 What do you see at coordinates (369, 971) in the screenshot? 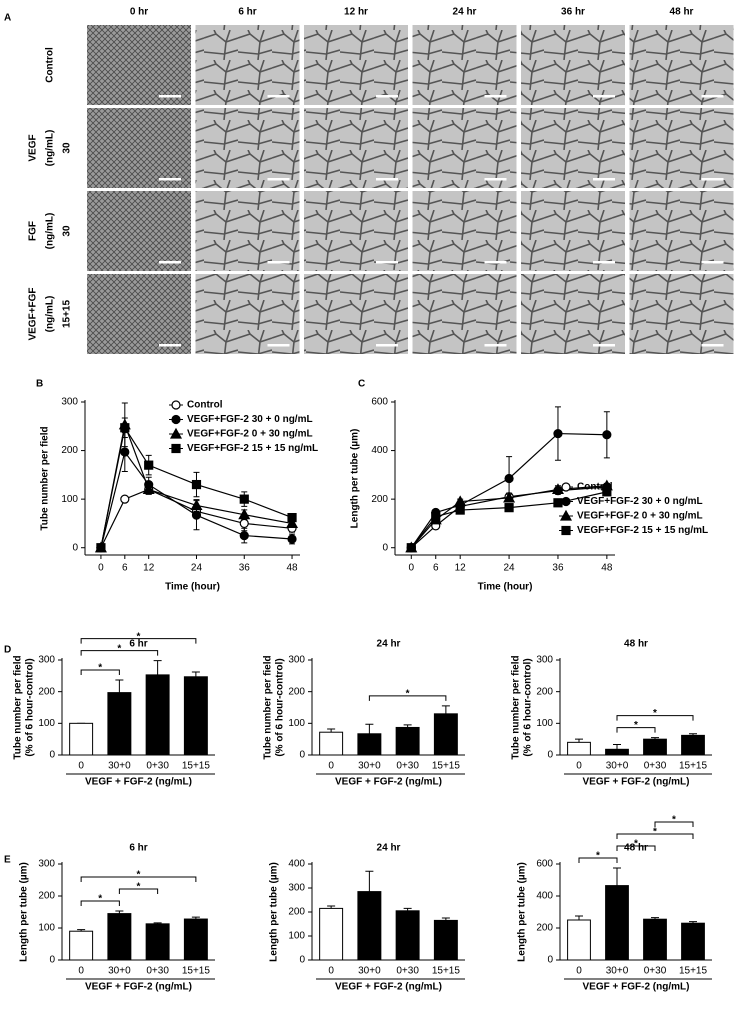
I see `x-tick-label: 30+0` at bounding box center [369, 971].